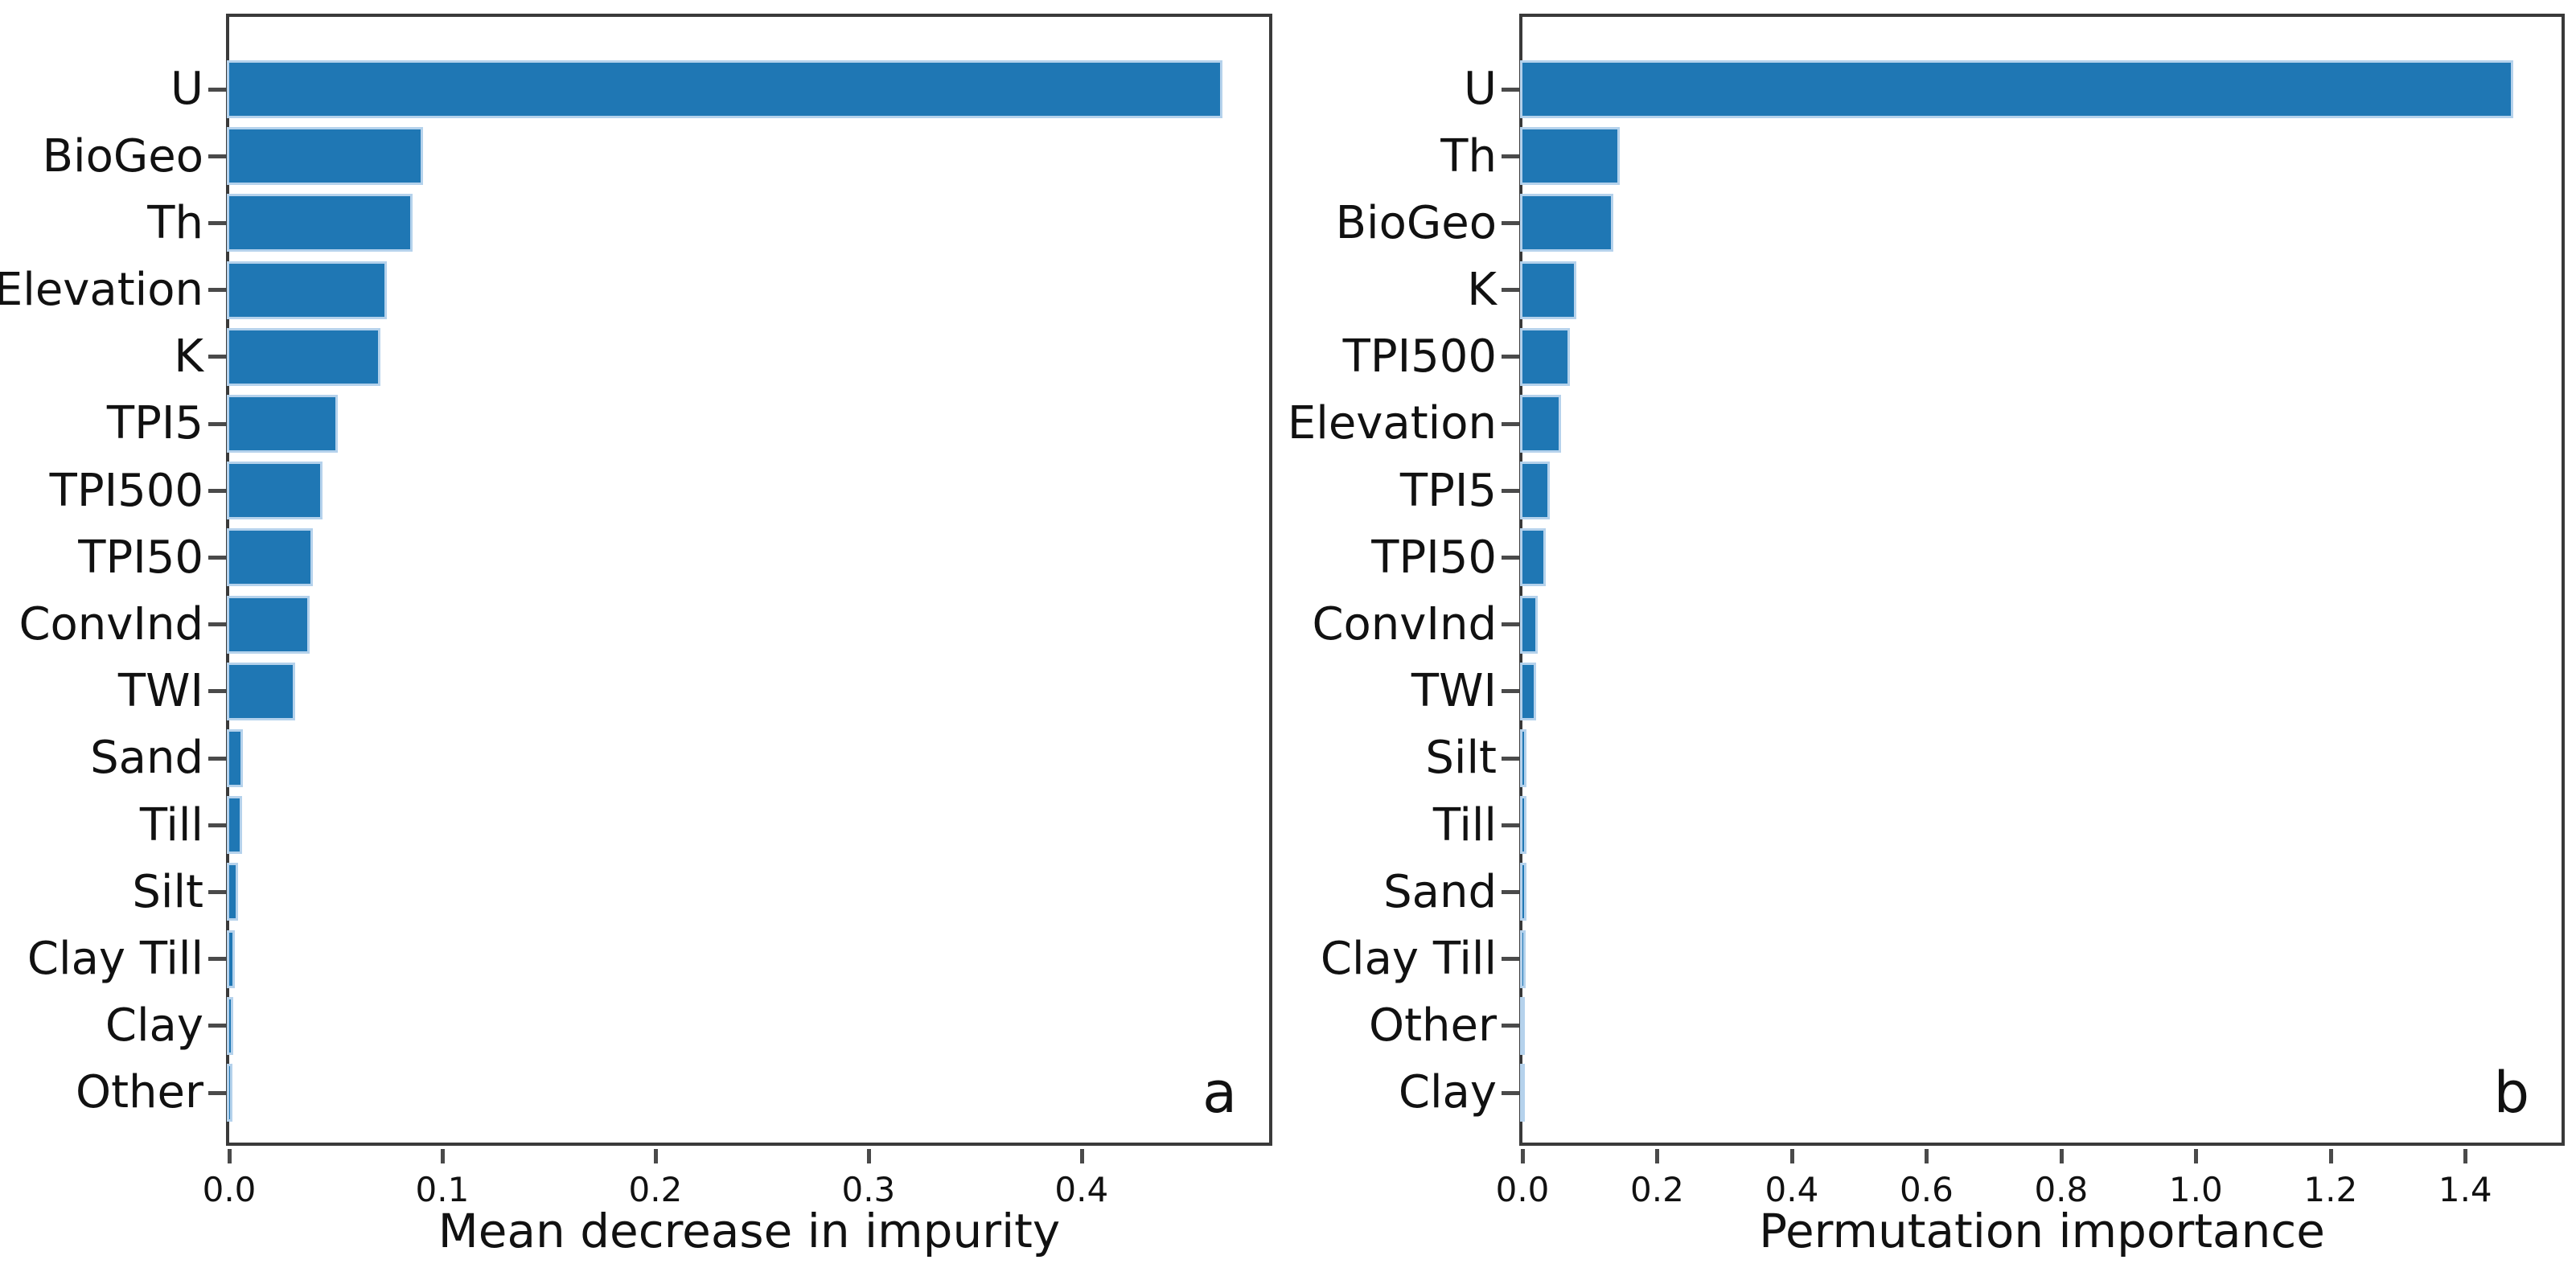 This screenshot has width=2576, height=1268. Describe the element at coordinates (1523, 758) in the screenshot. I see `bar-b-silt` at that location.